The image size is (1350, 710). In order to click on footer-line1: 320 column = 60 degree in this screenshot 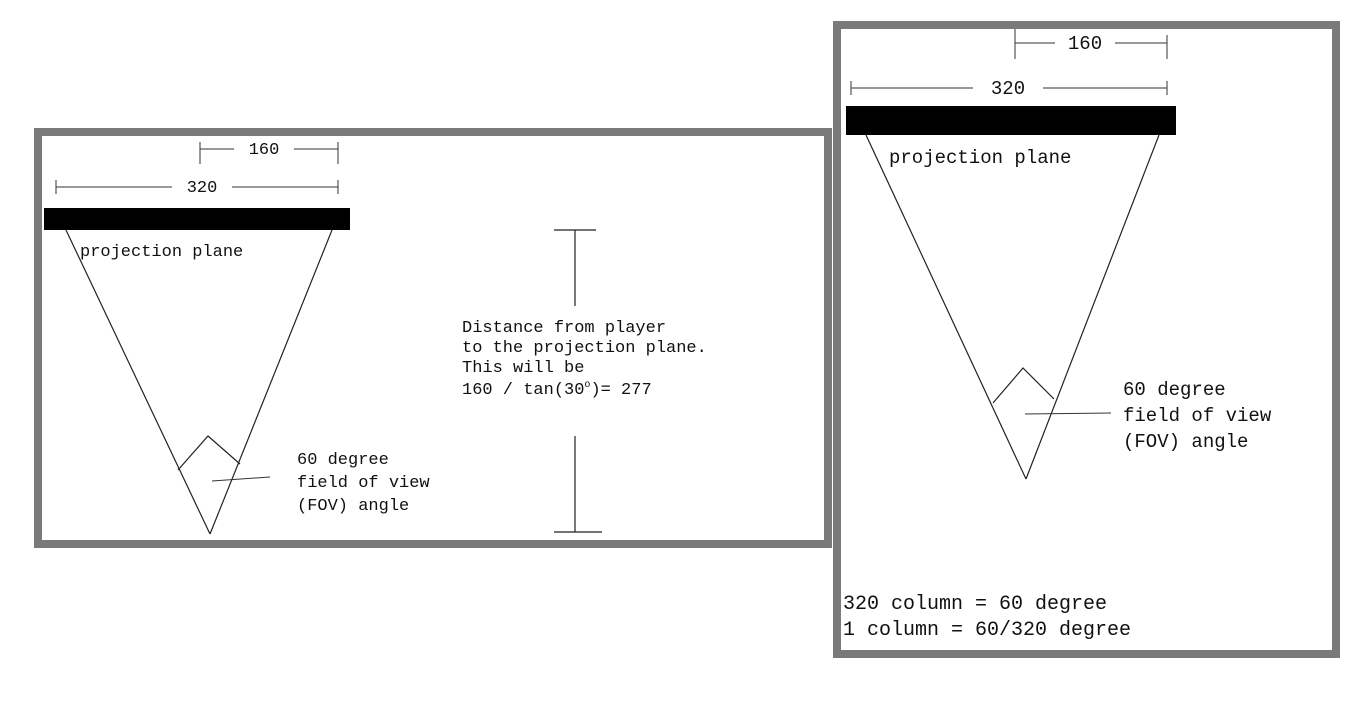, I will do `click(975, 604)`.